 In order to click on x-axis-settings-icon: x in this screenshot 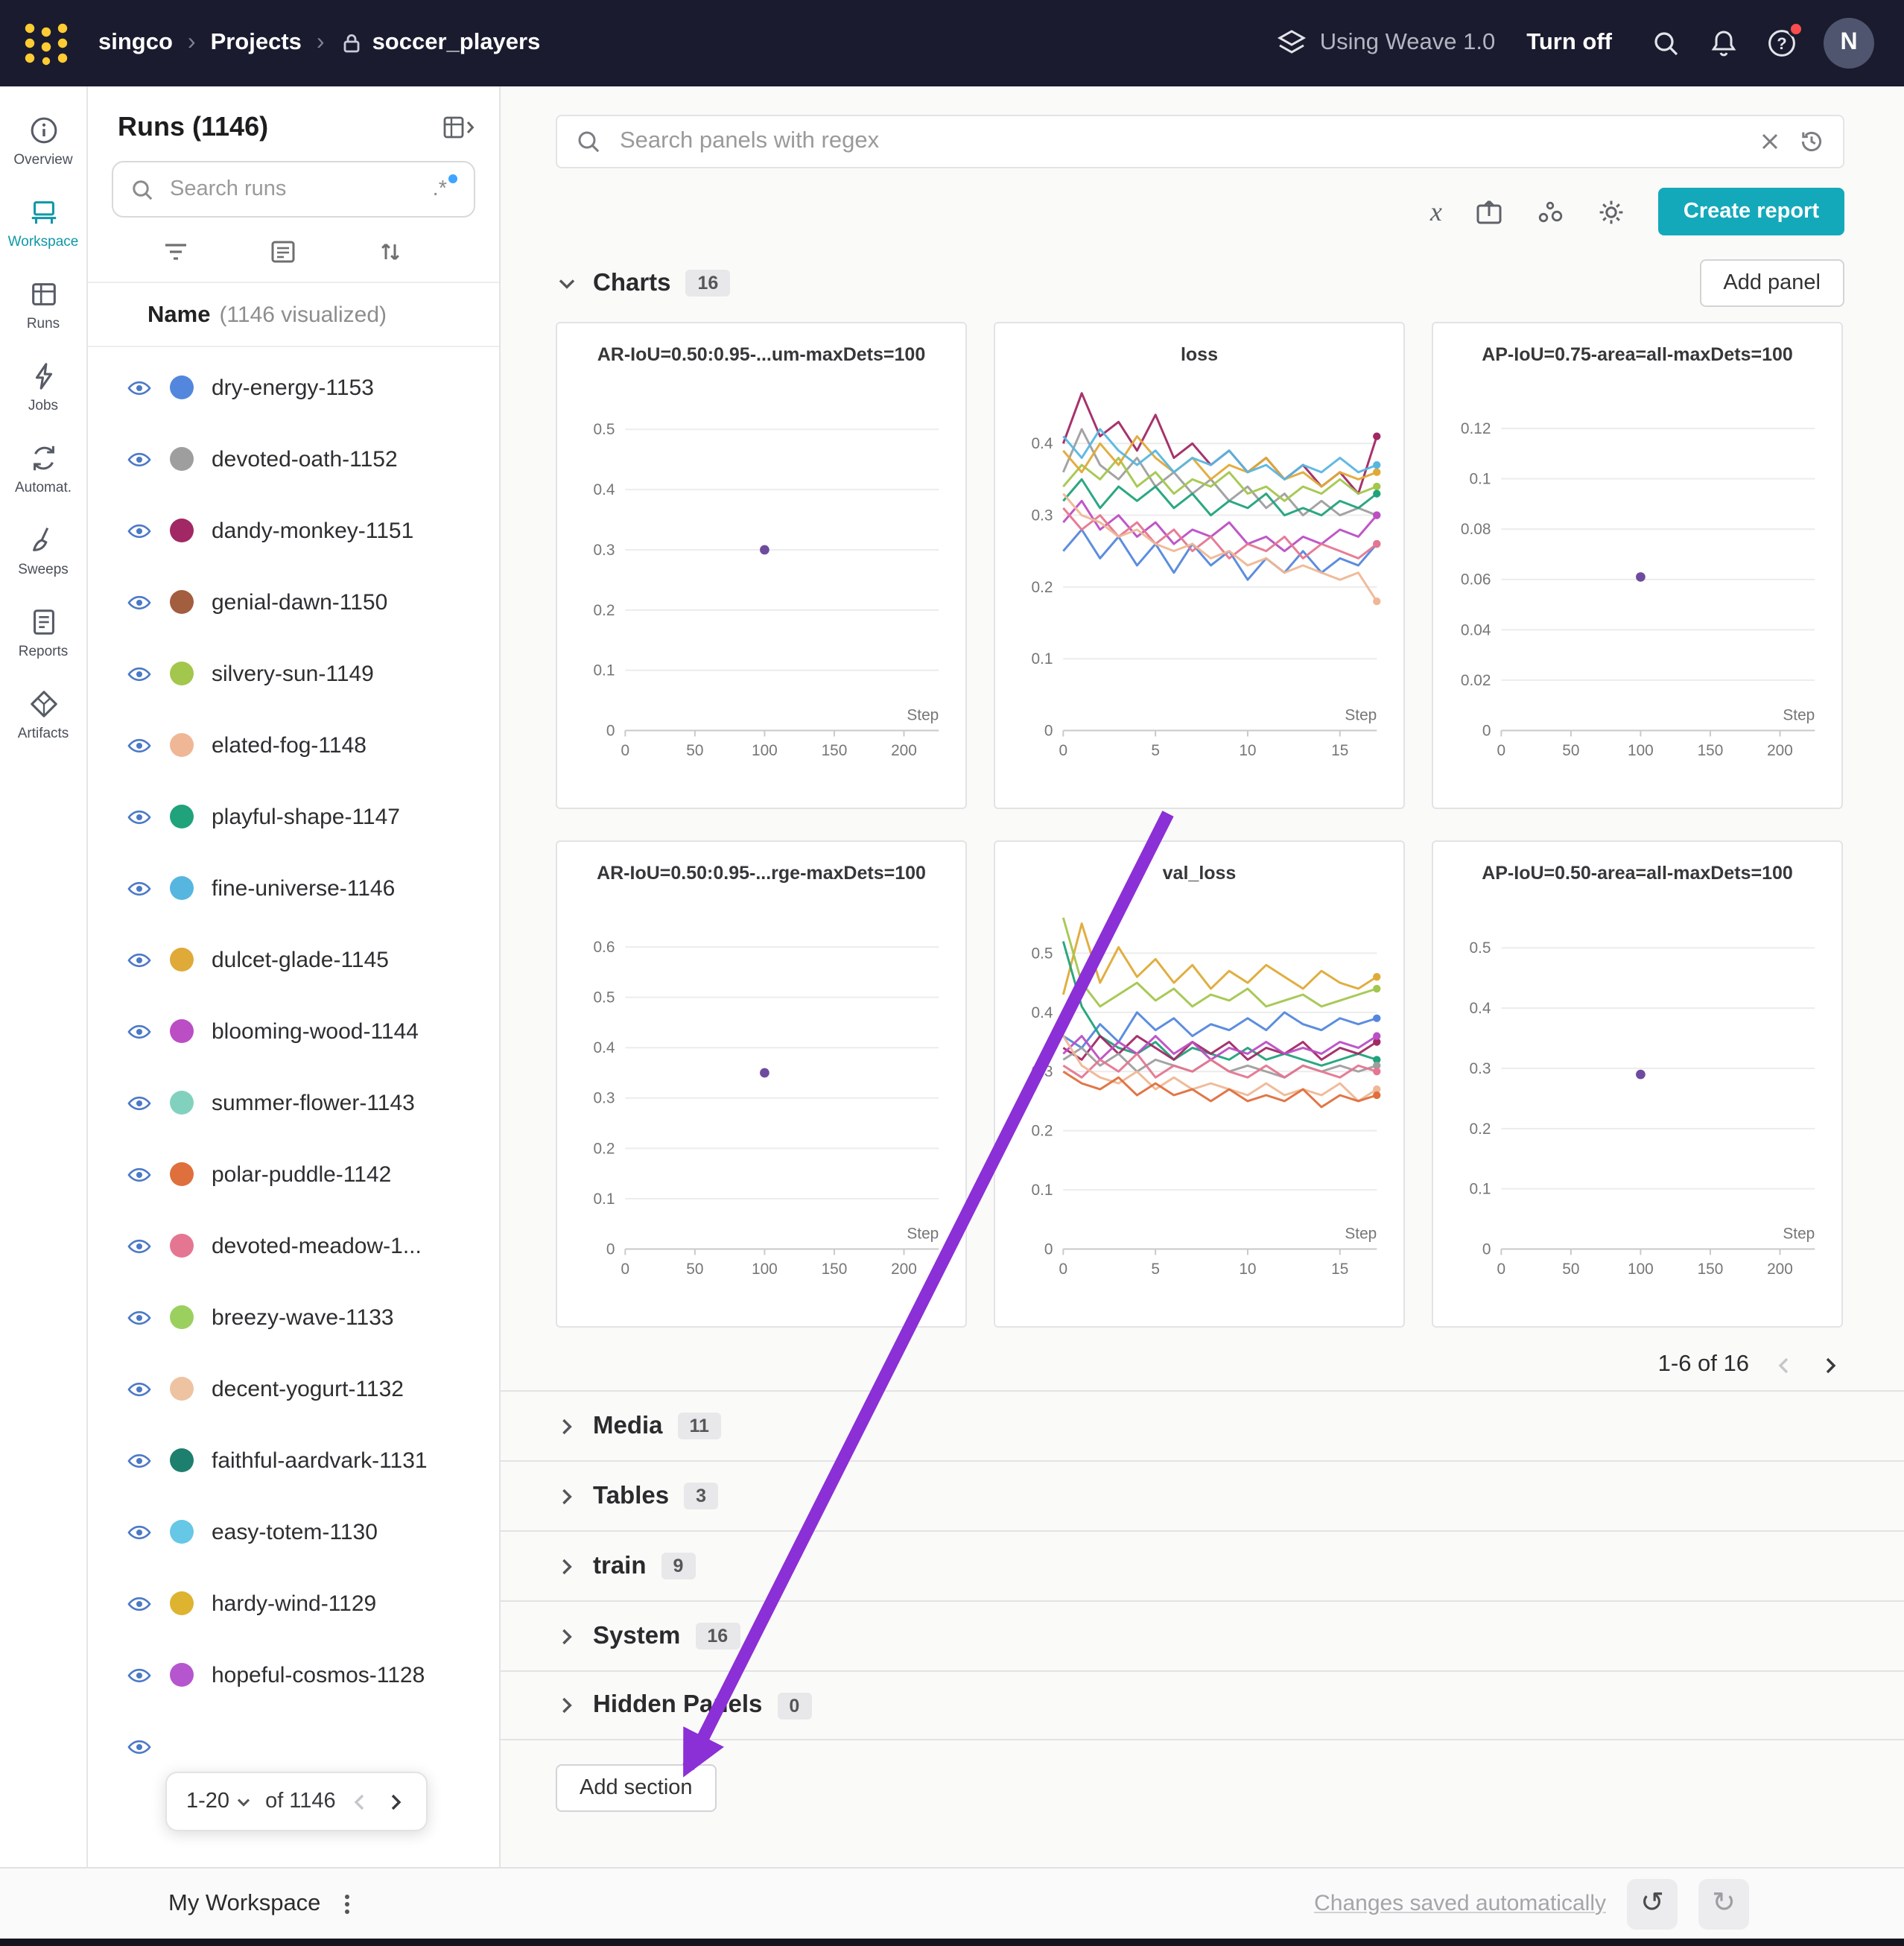, I will do `click(1435, 211)`.